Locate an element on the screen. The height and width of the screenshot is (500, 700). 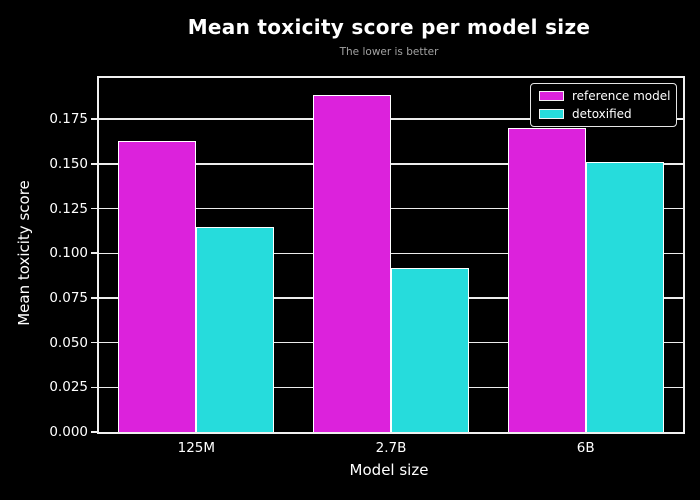
legend-label-reference-model: reference model is located at coordinates (621, 96).